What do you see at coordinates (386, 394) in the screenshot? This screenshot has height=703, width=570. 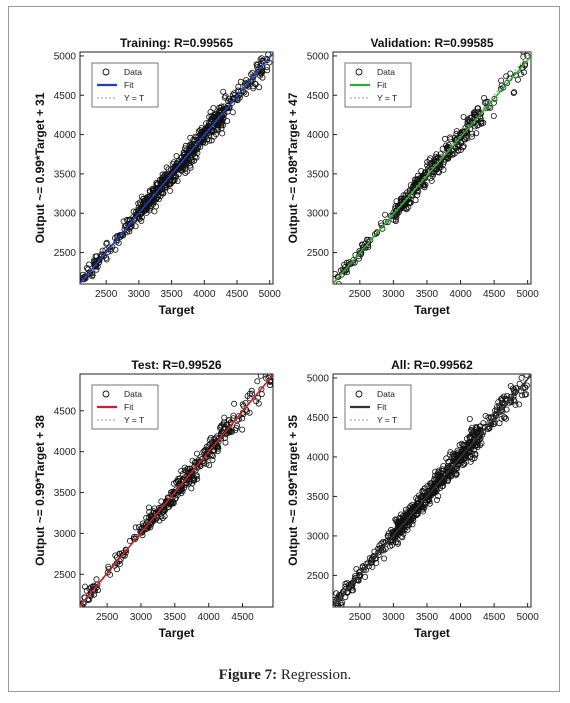 I see `legend-data-label: Data` at bounding box center [386, 394].